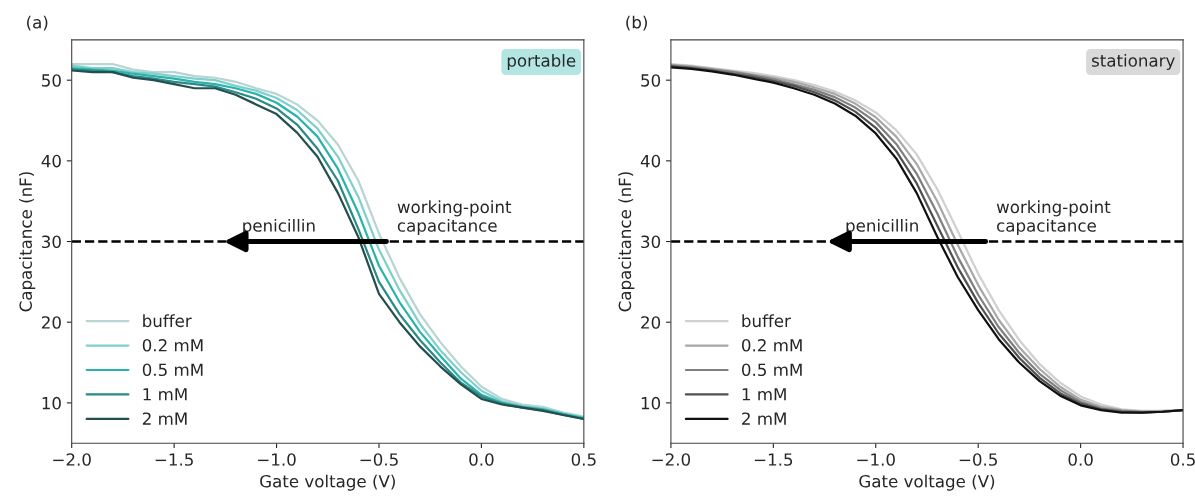 The width and height of the screenshot is (1195, 498). I want to click on chart-title: (b), so click(636, 23).